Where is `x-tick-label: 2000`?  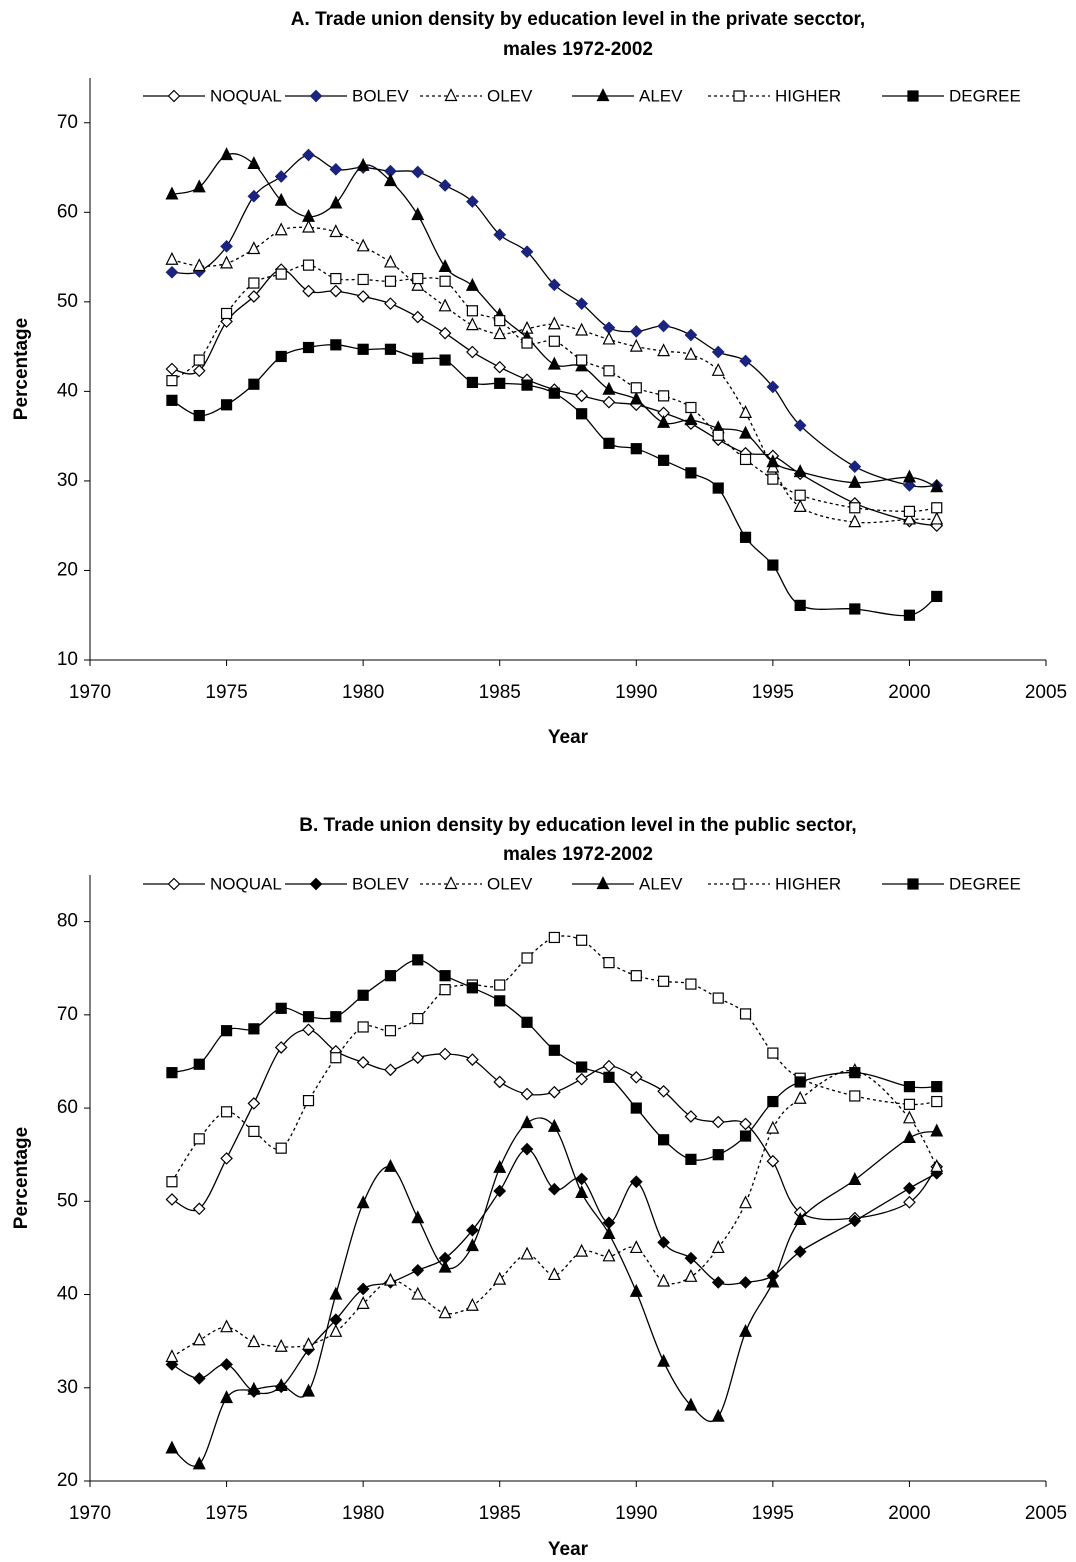
x-tick-label: 2000 is located at coordinates (909, 692).